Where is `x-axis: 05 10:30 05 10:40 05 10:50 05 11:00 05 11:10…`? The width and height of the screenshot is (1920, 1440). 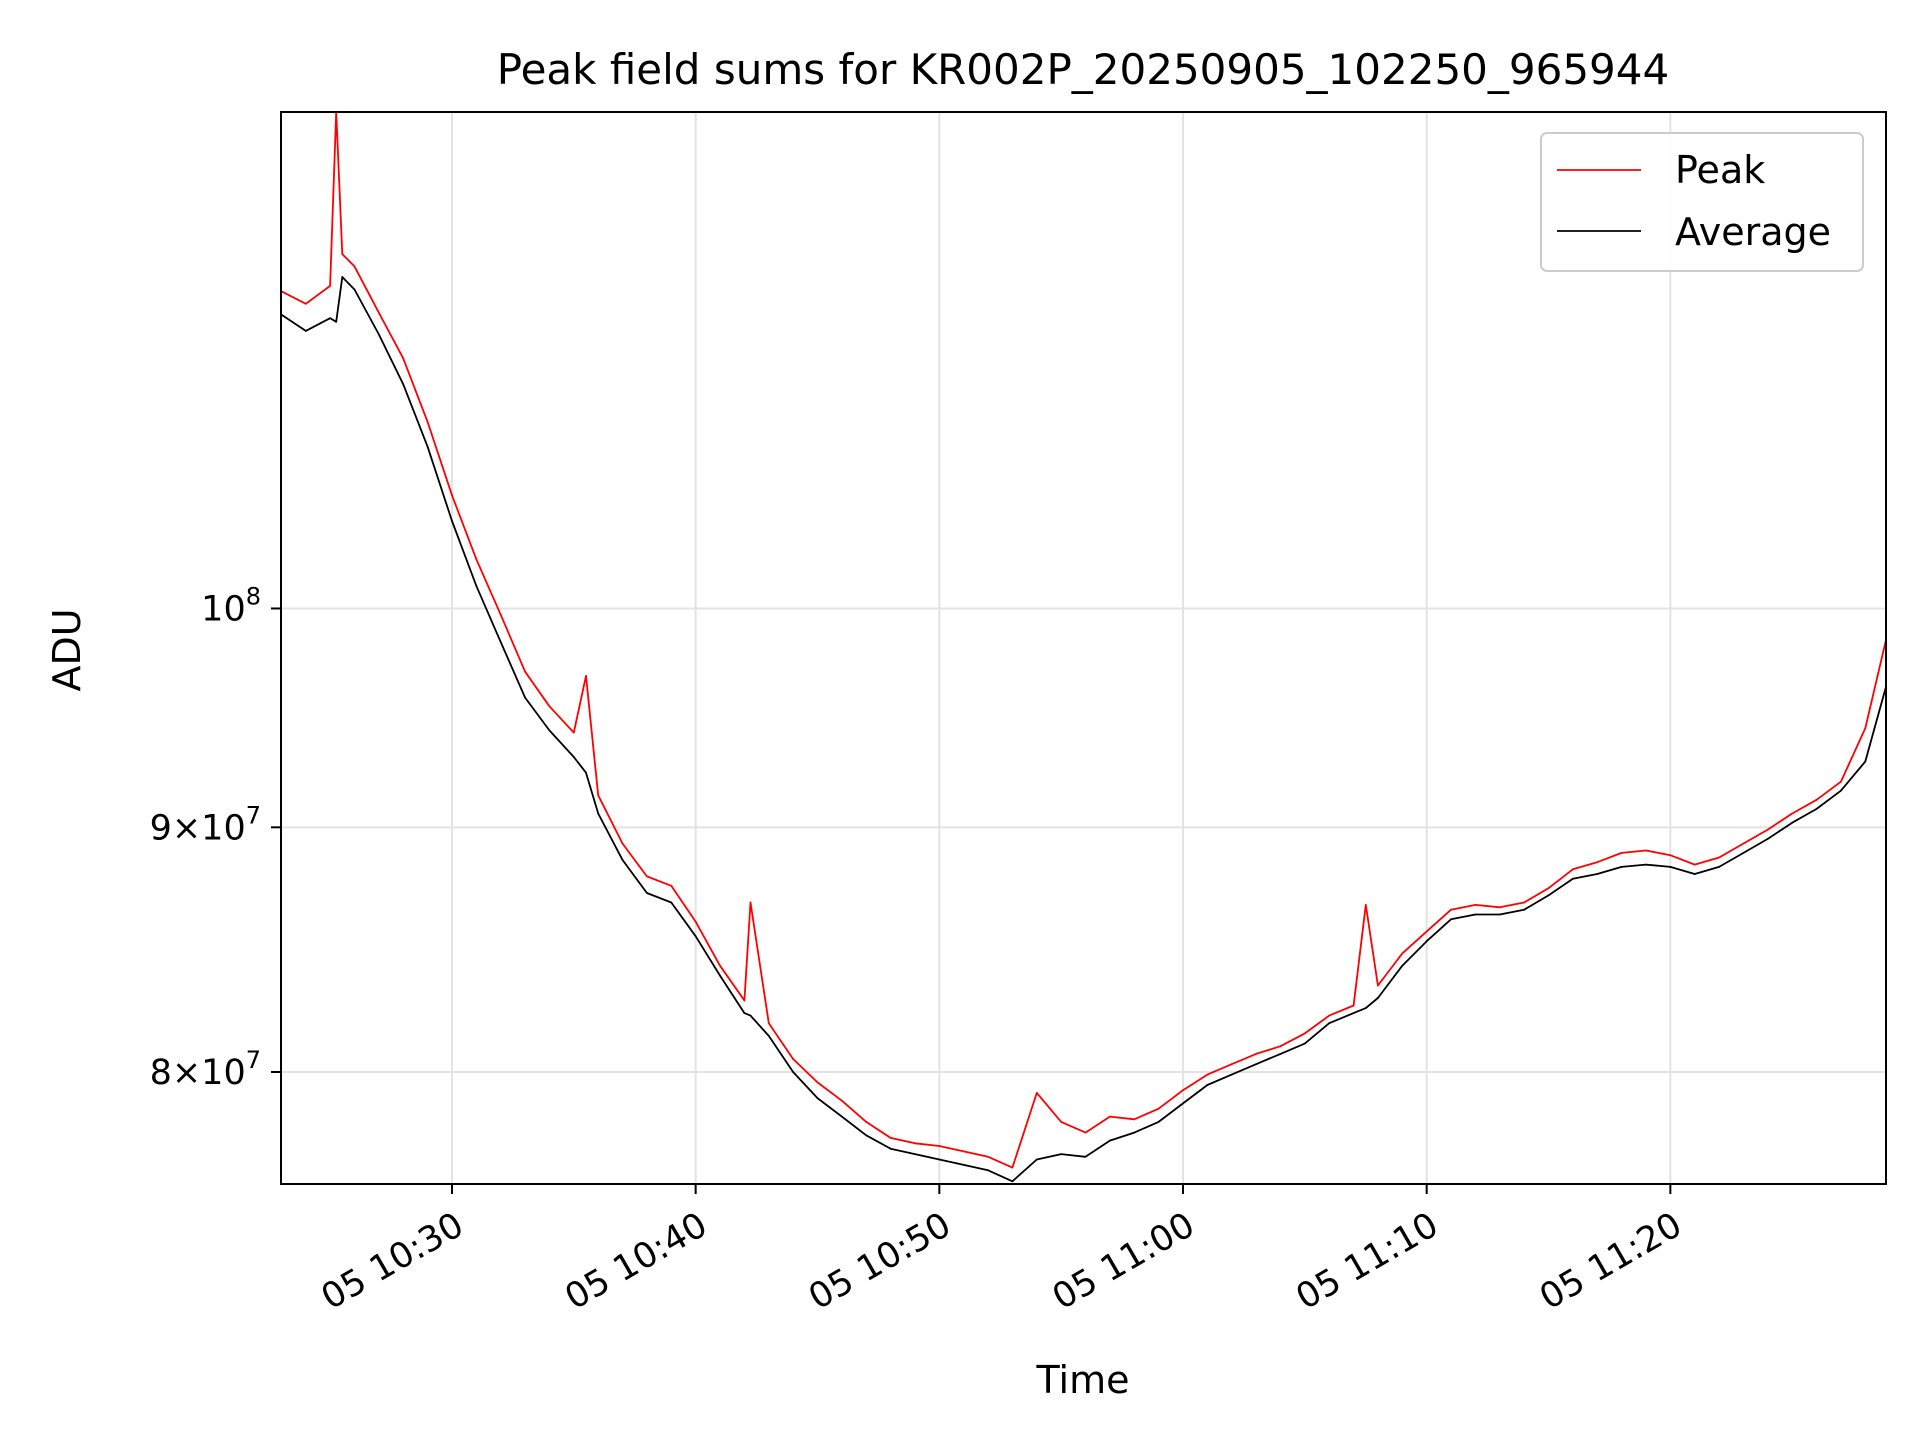 x-axis: 05 10:30 05 10:40 05 10:50 05 11:00 05 11:10… is located at coordinates (1002, 1251).